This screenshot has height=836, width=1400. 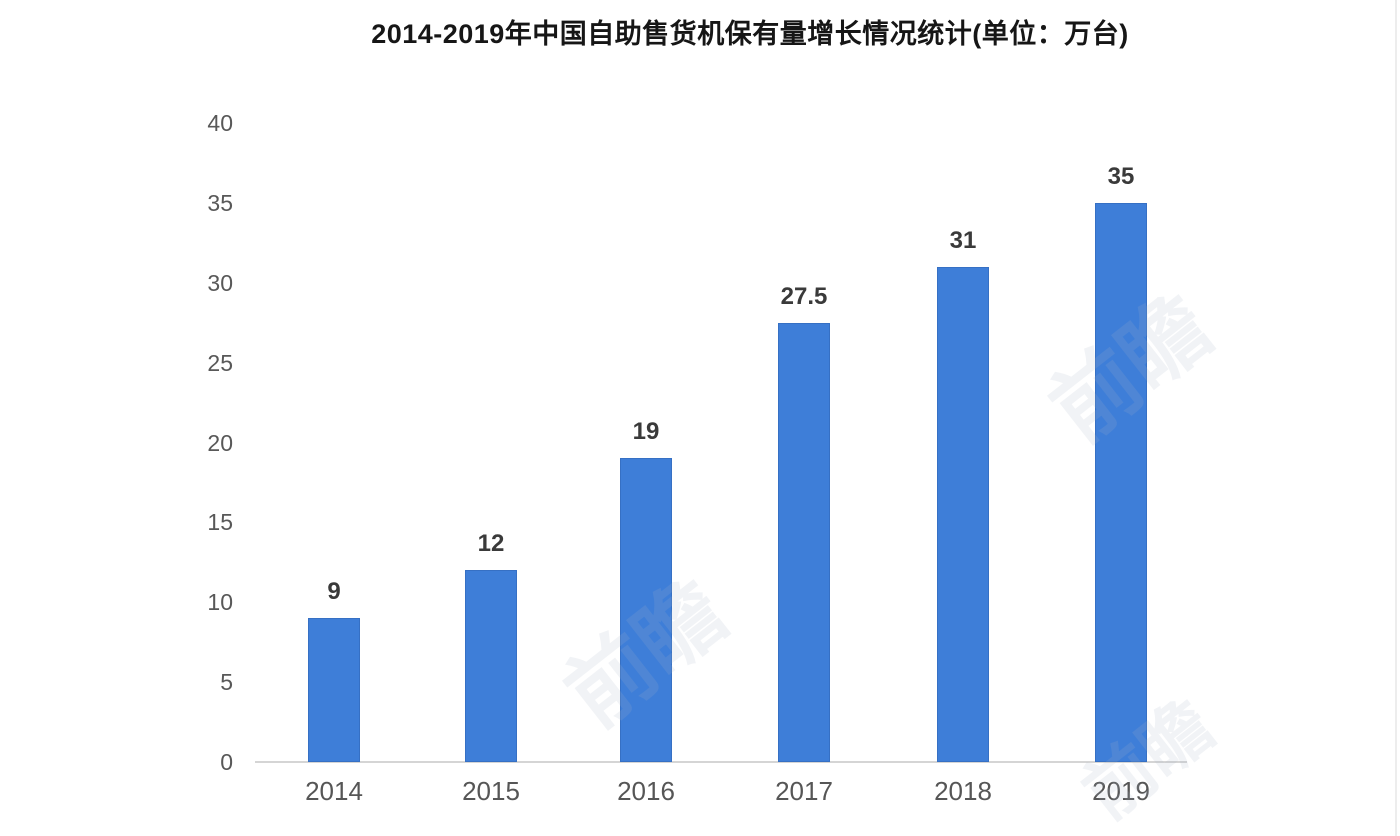 I want to click on bar-2015, so click(x=491, y=666).